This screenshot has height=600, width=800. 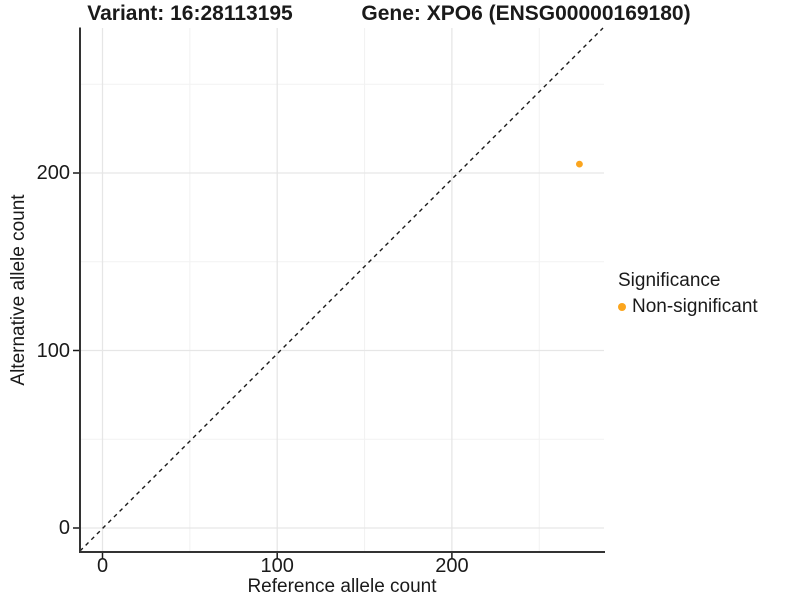 What do you see at coordinates (688, 293) in the screenshot?
I see `legend: Significance Non-significant` at bounding box center [688, 293].